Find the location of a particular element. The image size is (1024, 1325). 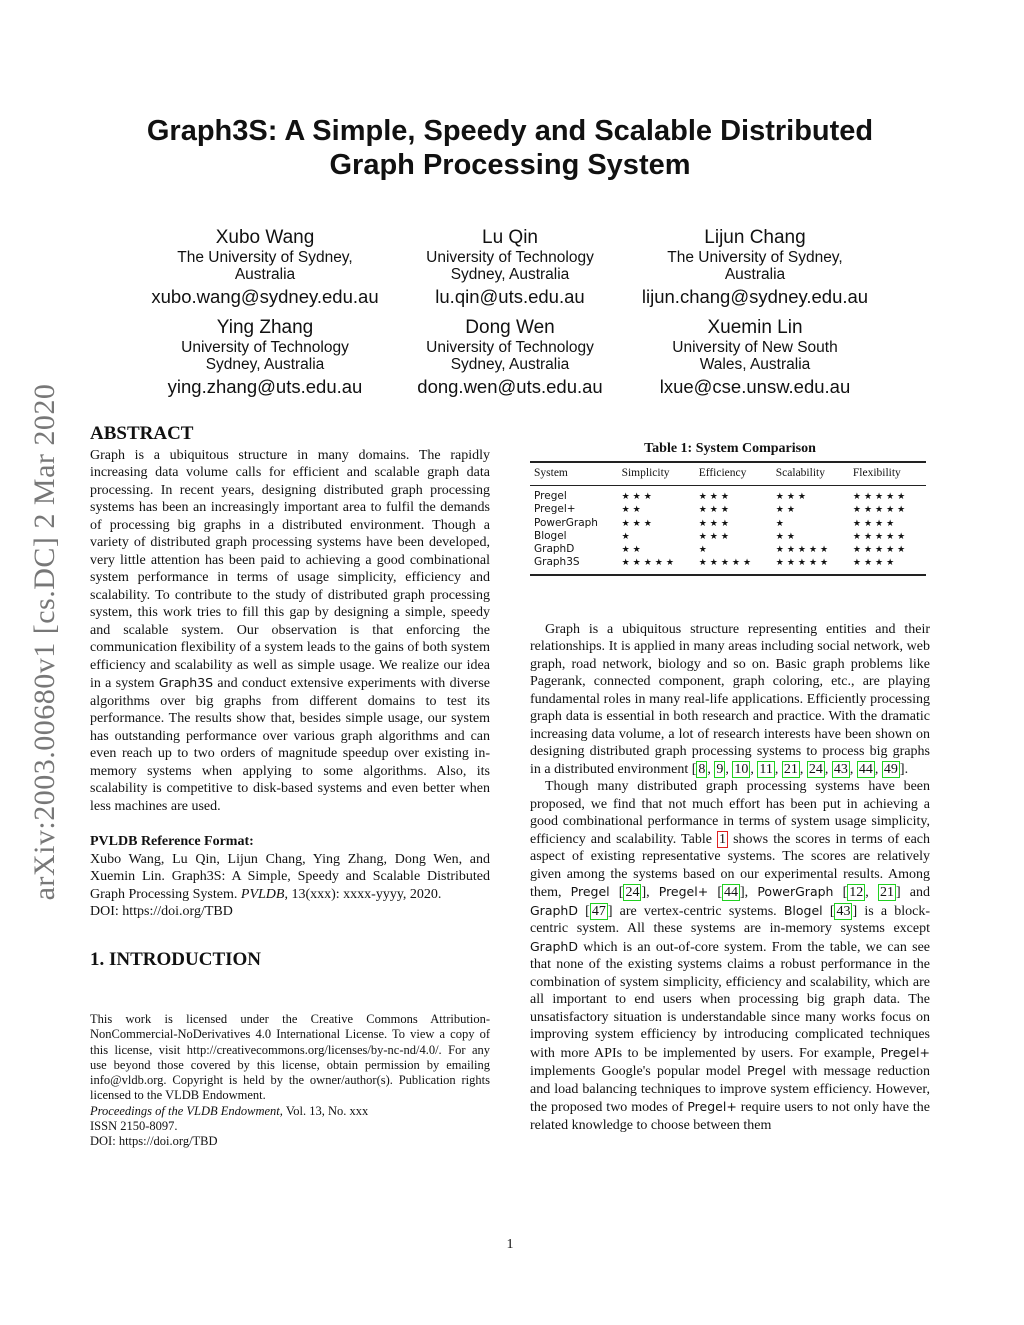

proceedings-title: Proceedings of the VLDB Endowment, is located at coordinates (186, 1110).